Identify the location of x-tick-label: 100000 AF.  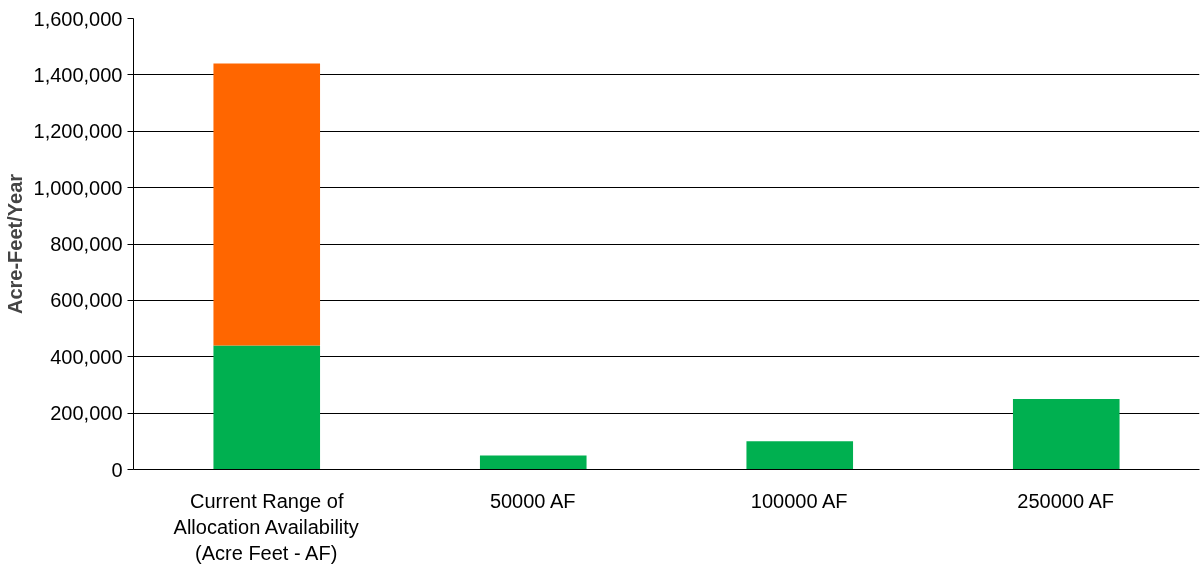
(799, 500).